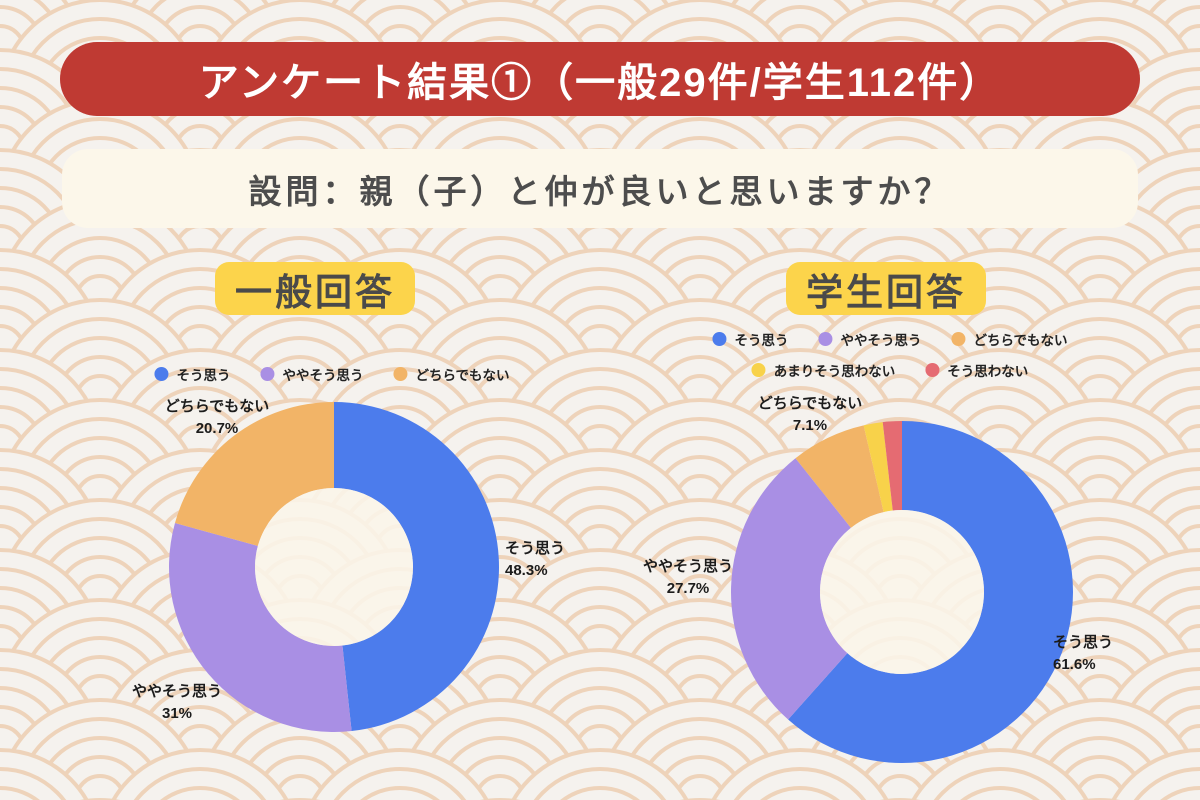  What do you see at coordinates (315, 292) in the screenshot?
I see `general-answers-header-label: 一般回答` at bounding box center [315, 292].